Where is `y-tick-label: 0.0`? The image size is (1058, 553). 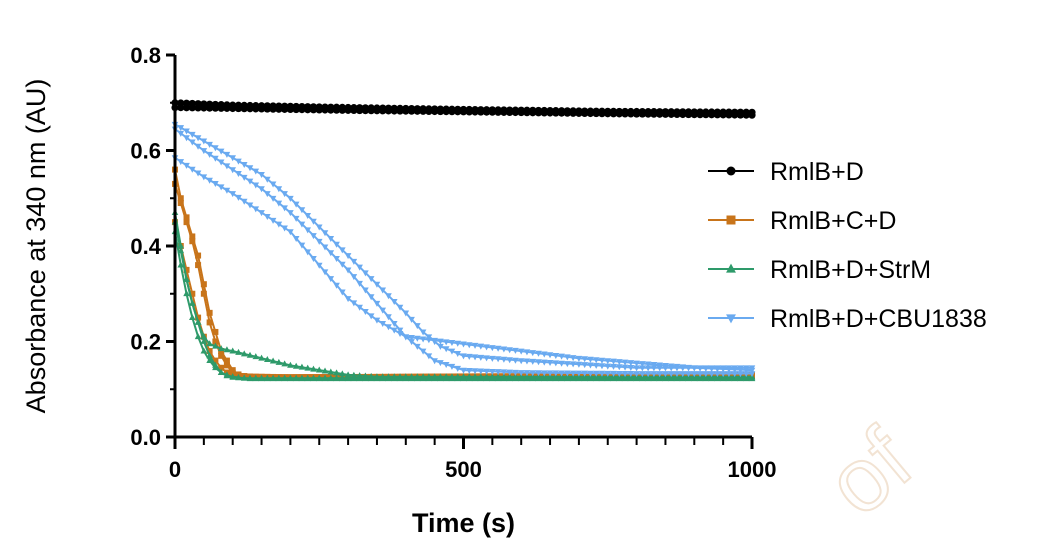
y-tick-label: 0.0 is located at coordinates (145, 437).